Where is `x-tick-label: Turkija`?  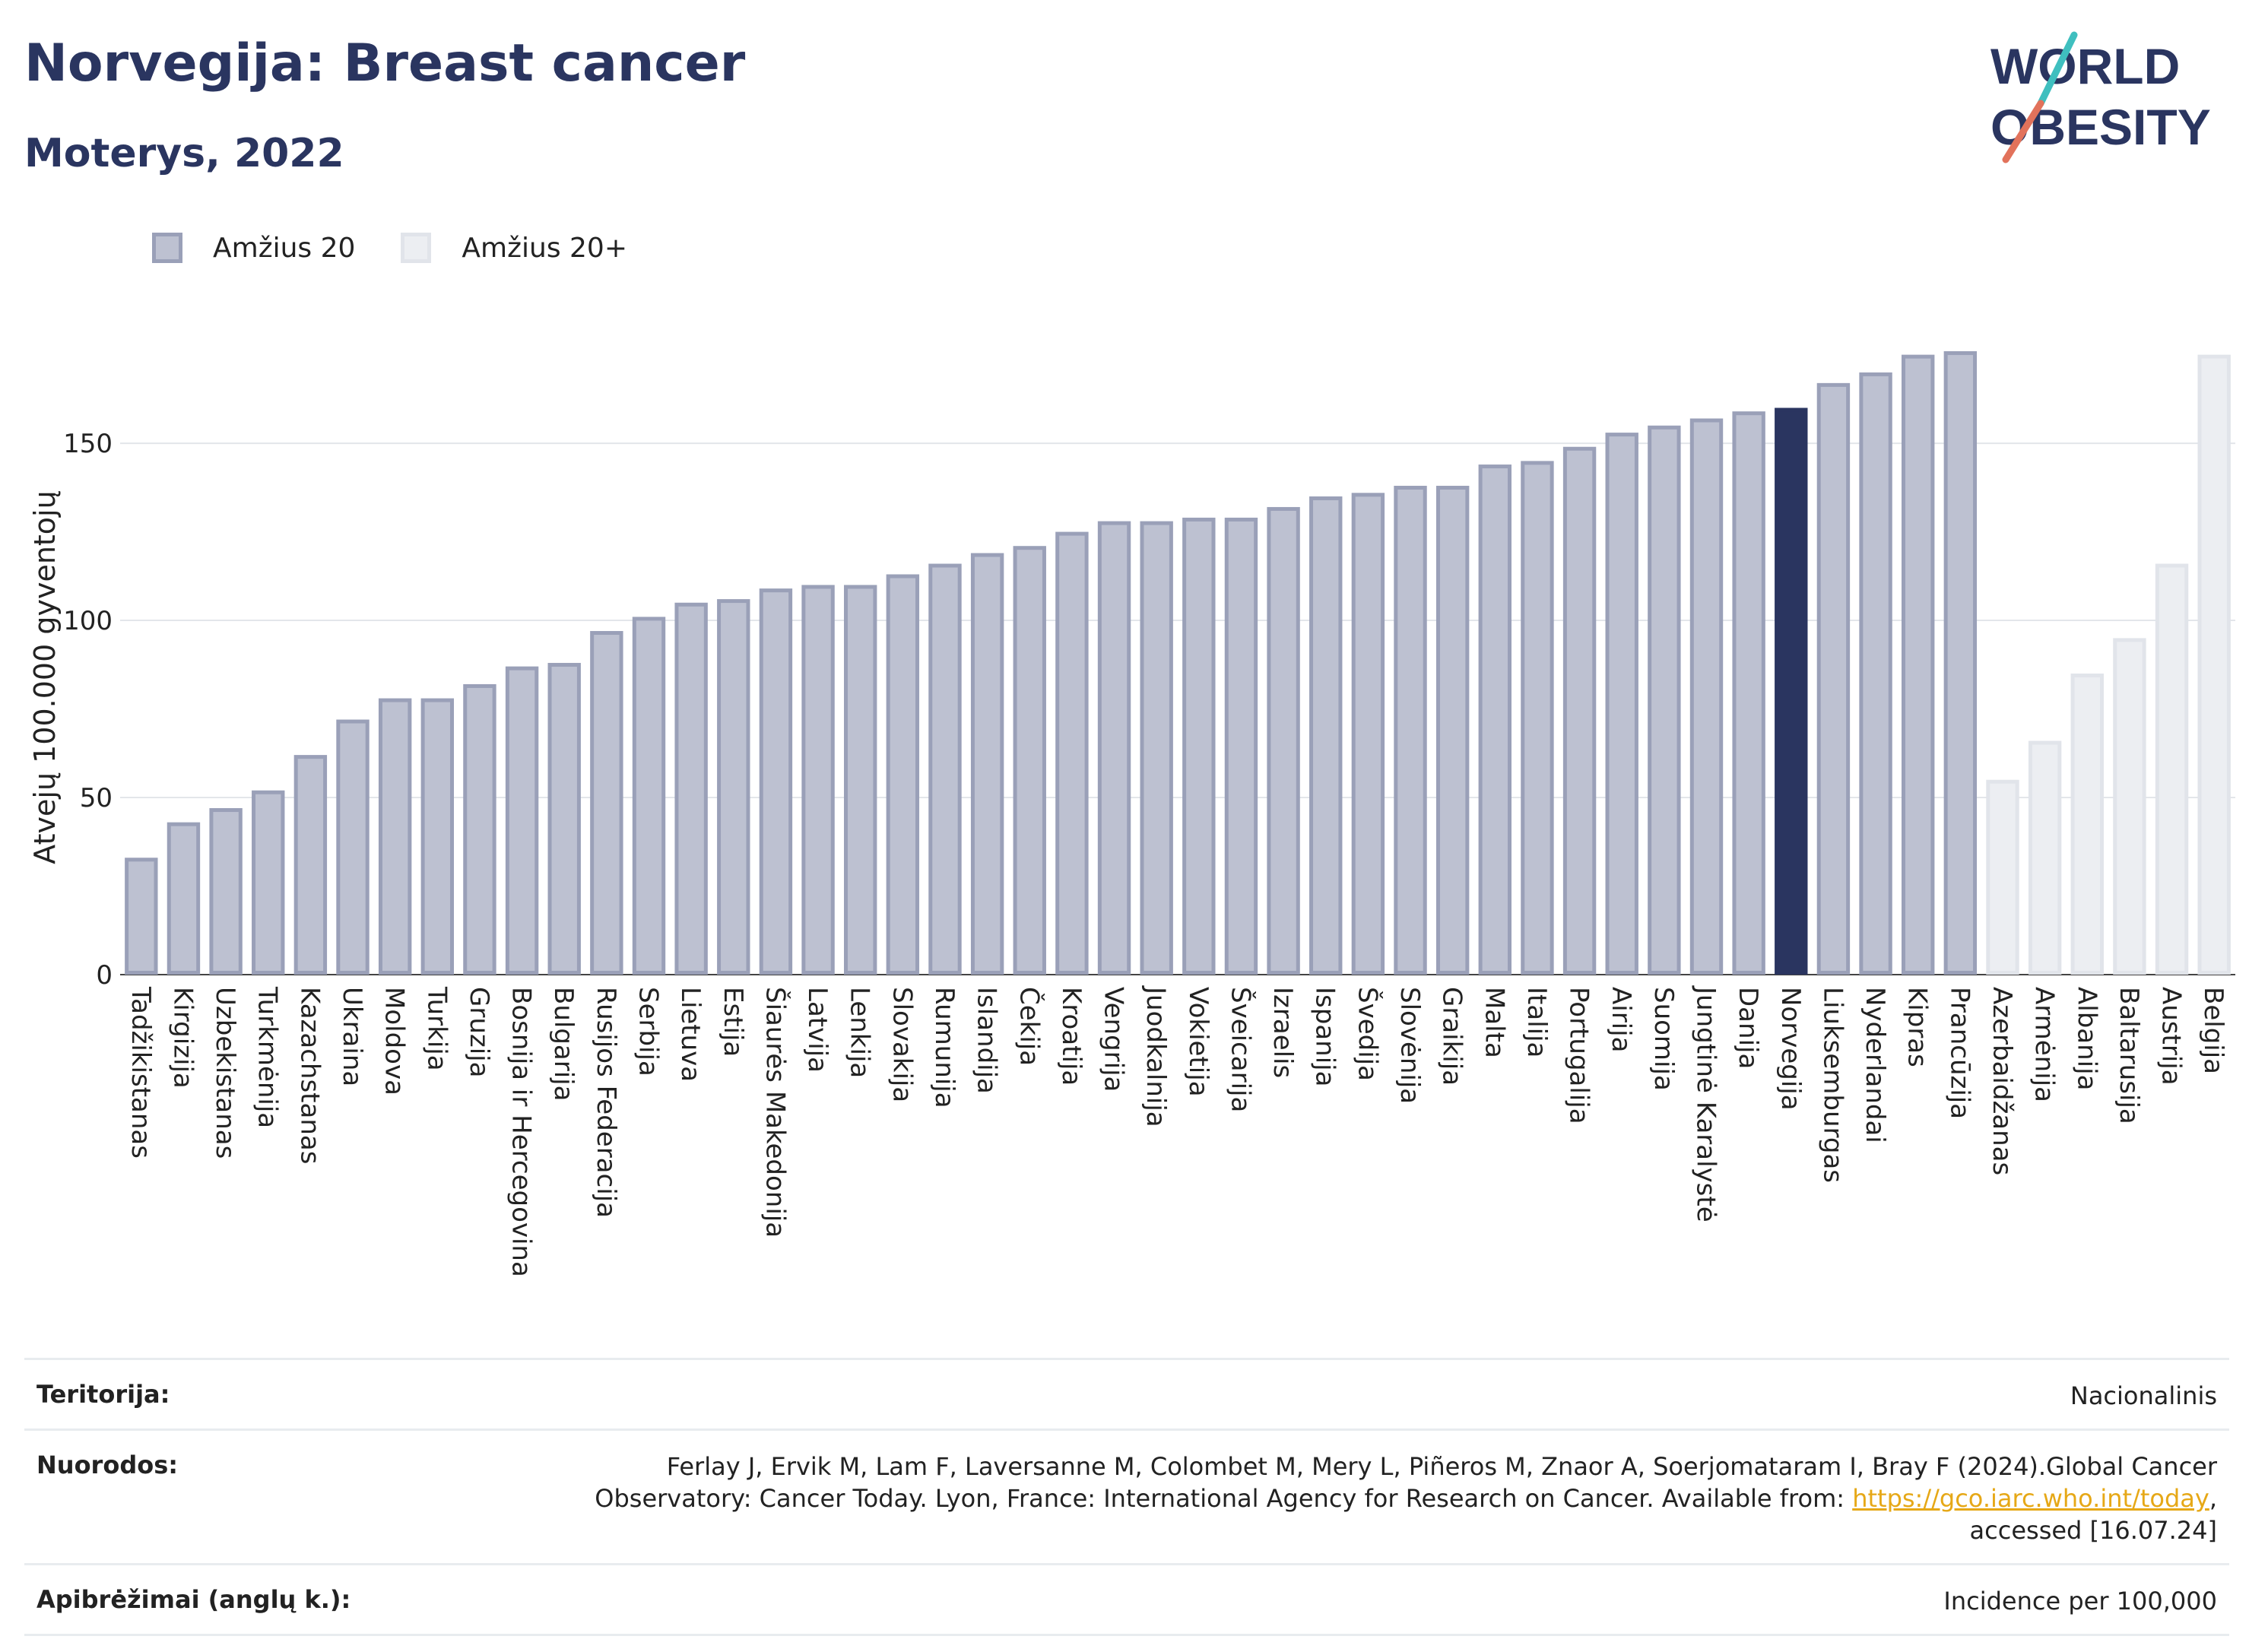
x-tick-label: Turkija is located at coordinates (436, 1028).